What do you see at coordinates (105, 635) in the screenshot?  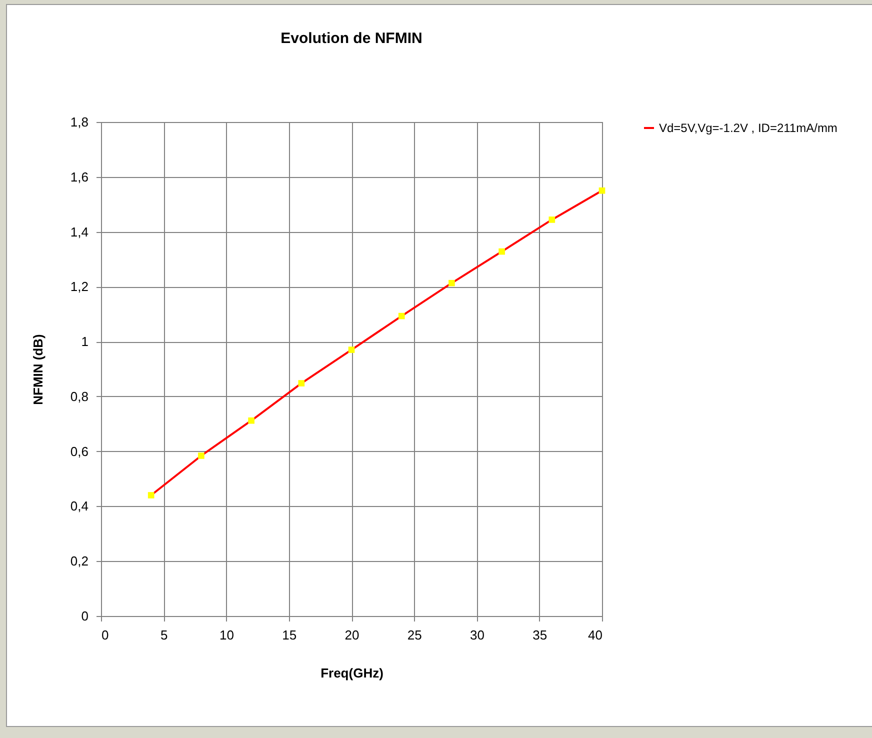 I see `x-tick-label: 0` at bounding box center [105, 635].